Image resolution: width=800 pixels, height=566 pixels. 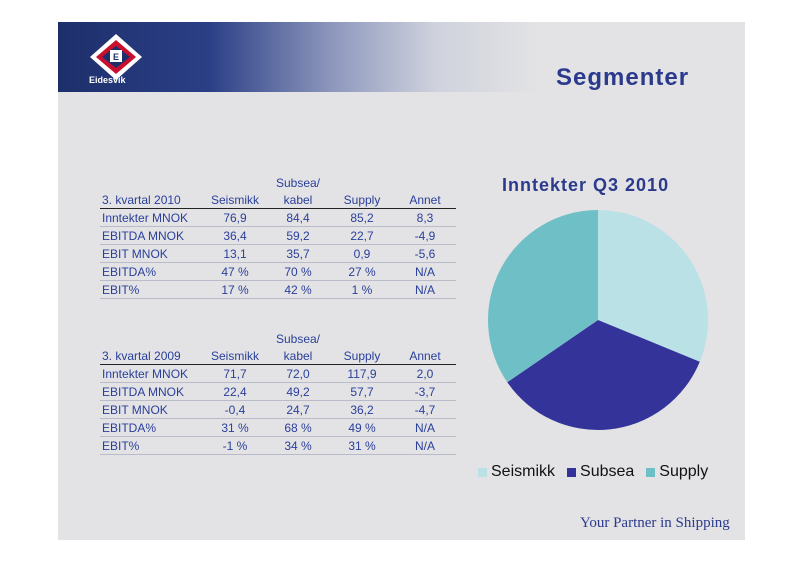 I want to click on pie-slice-subsea, so click(x=603, y=375).